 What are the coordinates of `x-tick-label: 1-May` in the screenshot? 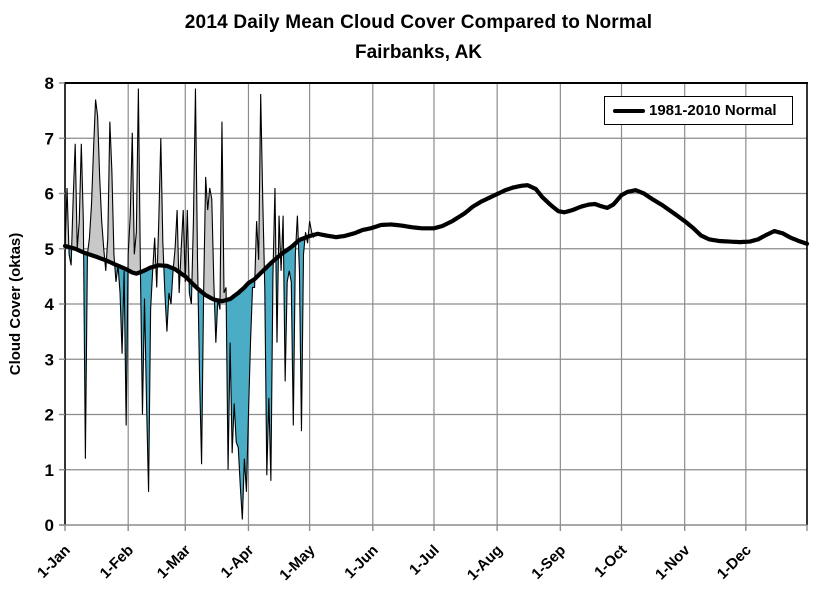 It's located at (297, 562).